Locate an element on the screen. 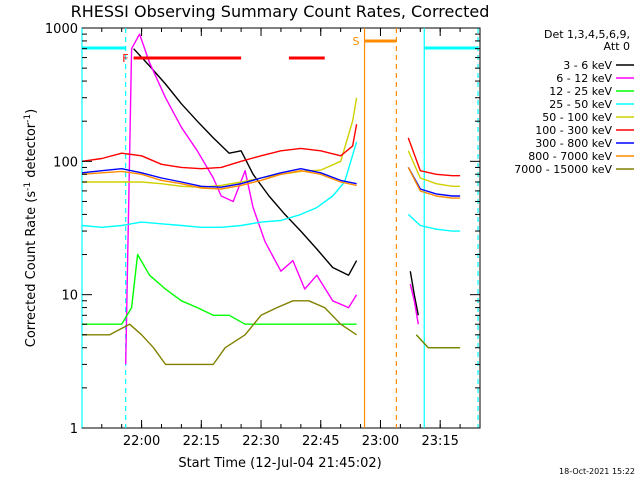 This screenshot has height=480, width=640. series-line-50-100-kev-after-gap is located at coordinates (434, 169).